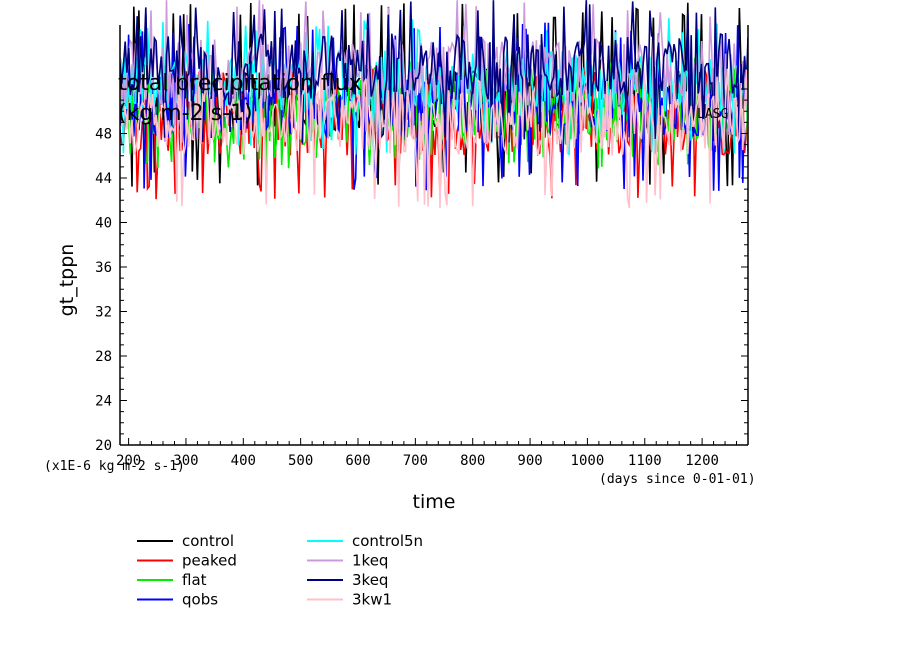 The image size is (904, 654). What do you see at coordinates (588, 461) in the screenshot?
I see `x-tick-label: 1000` at bounding box center [588, 461].